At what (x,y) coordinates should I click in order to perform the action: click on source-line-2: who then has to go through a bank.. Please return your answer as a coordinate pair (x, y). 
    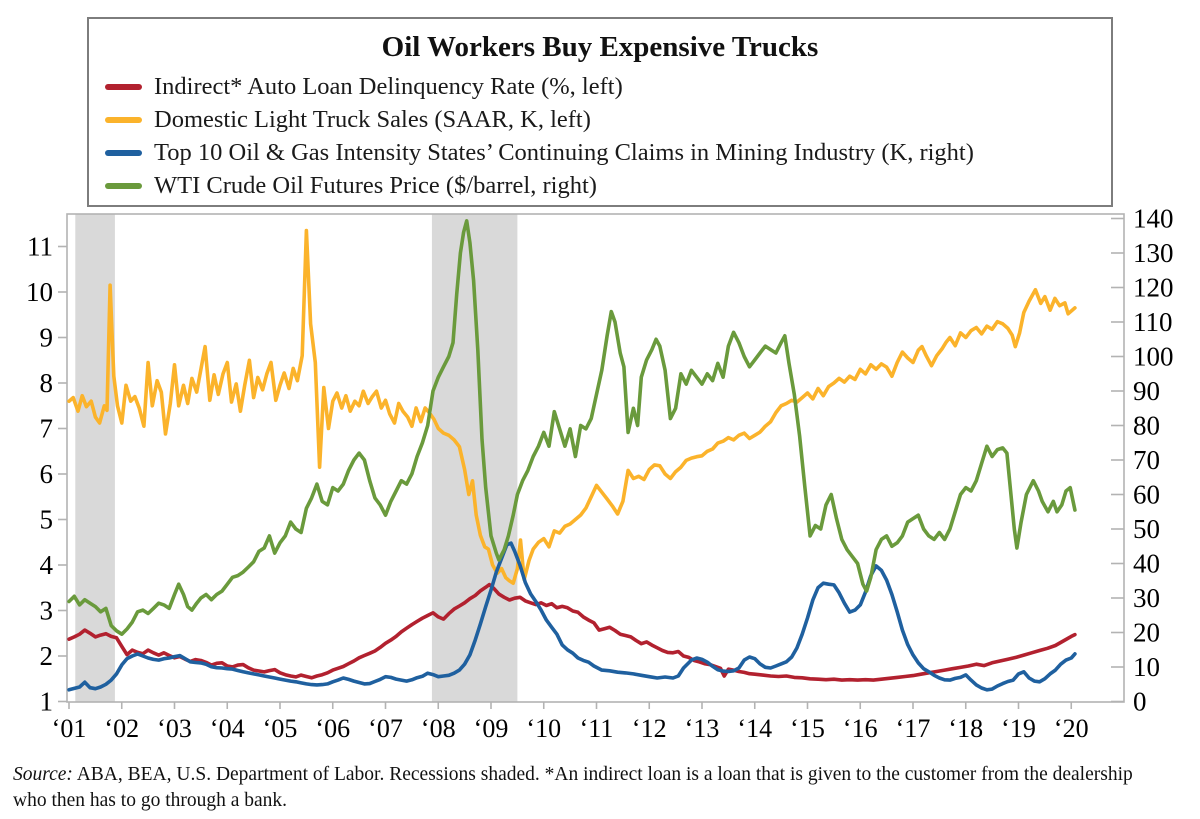
    Looking at the image, I should click on (150, 800).